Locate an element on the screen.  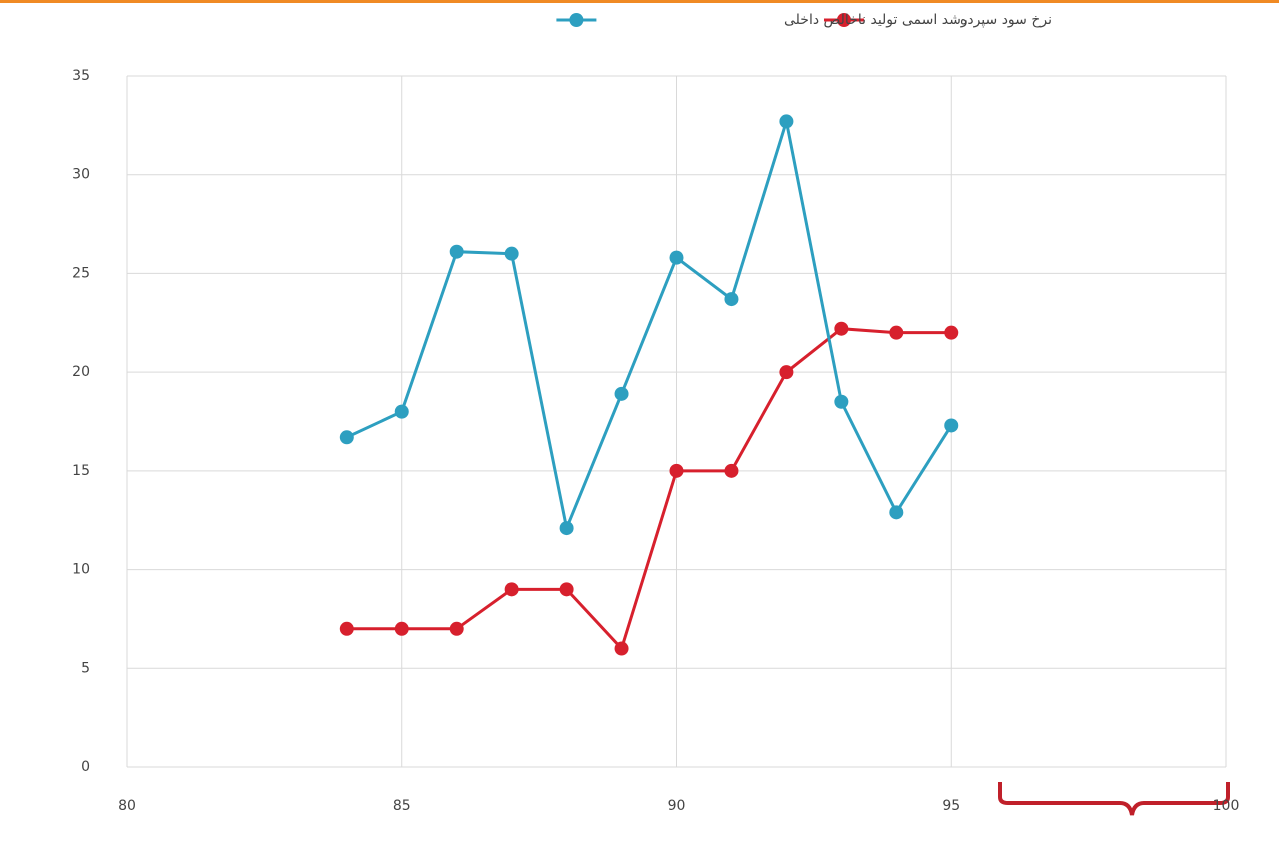
x-tick-label: 95 is located at coordinates (951, 806).